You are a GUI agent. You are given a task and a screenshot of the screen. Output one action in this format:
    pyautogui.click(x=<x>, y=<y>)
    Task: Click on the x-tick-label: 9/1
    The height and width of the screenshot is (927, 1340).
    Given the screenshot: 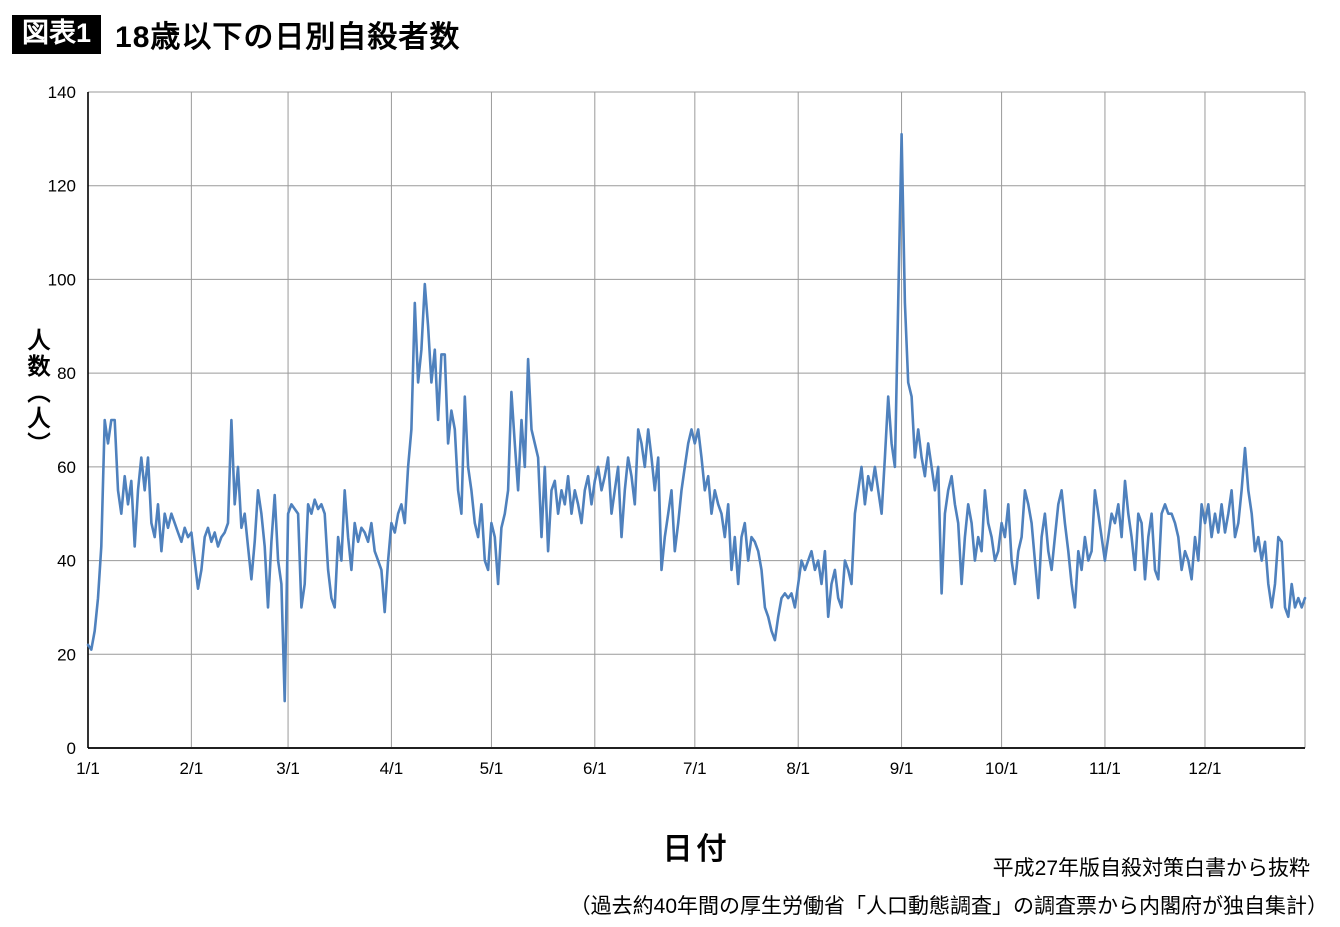 What is the action you would take?
    pyautogui.click(x=902, y=768)
    